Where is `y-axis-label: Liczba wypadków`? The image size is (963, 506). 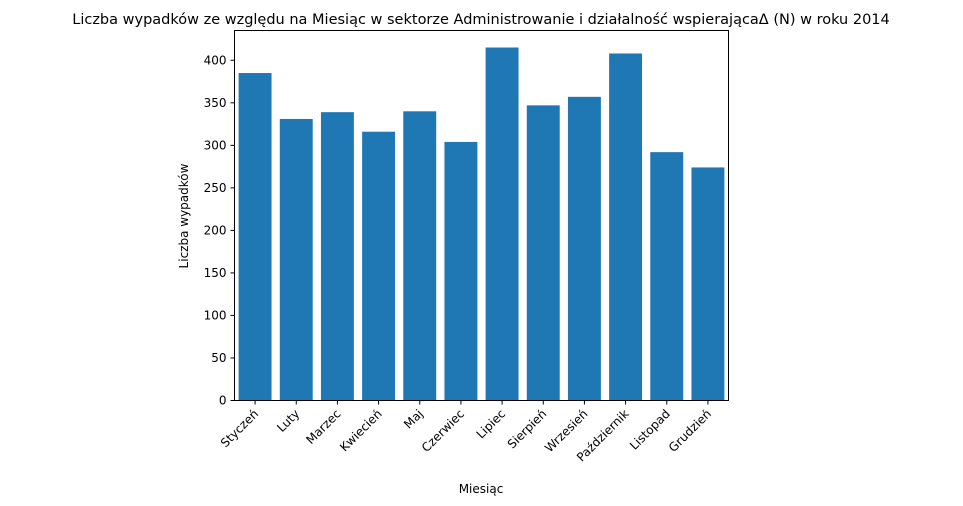 y-axis-label: Liczba wypadków is located at coordinates (184, 215).